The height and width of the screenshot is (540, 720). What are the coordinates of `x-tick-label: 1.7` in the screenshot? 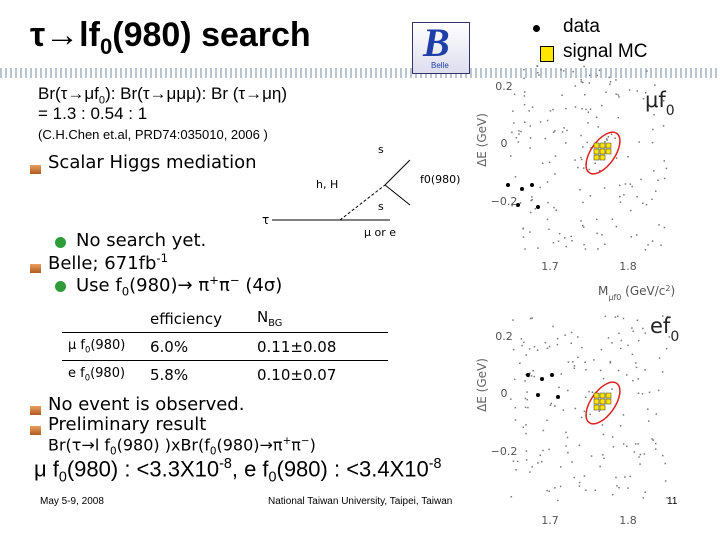 It's located at (550, 266).